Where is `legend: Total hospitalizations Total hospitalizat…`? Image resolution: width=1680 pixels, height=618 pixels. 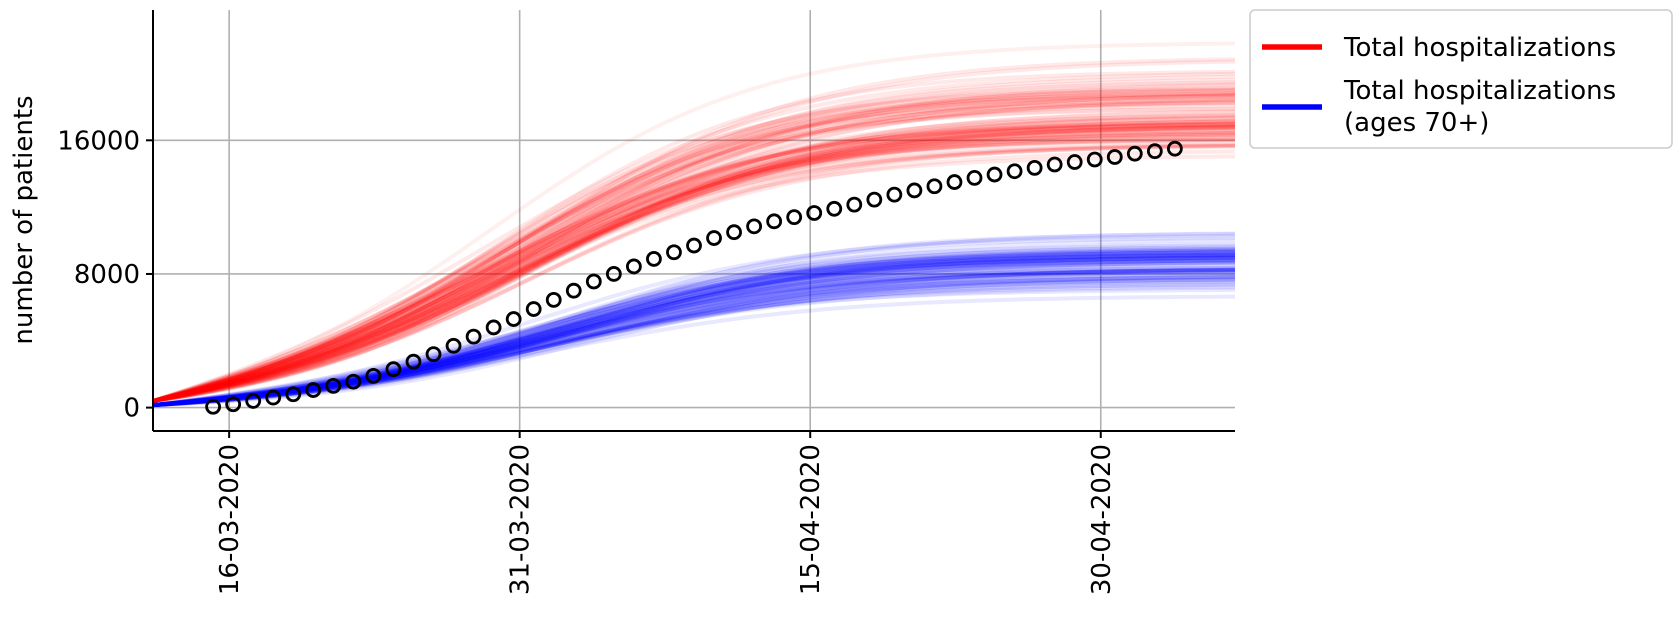 legend: Total hospitalizations Total hospitalizat… is located at coordinates (1461, 79).